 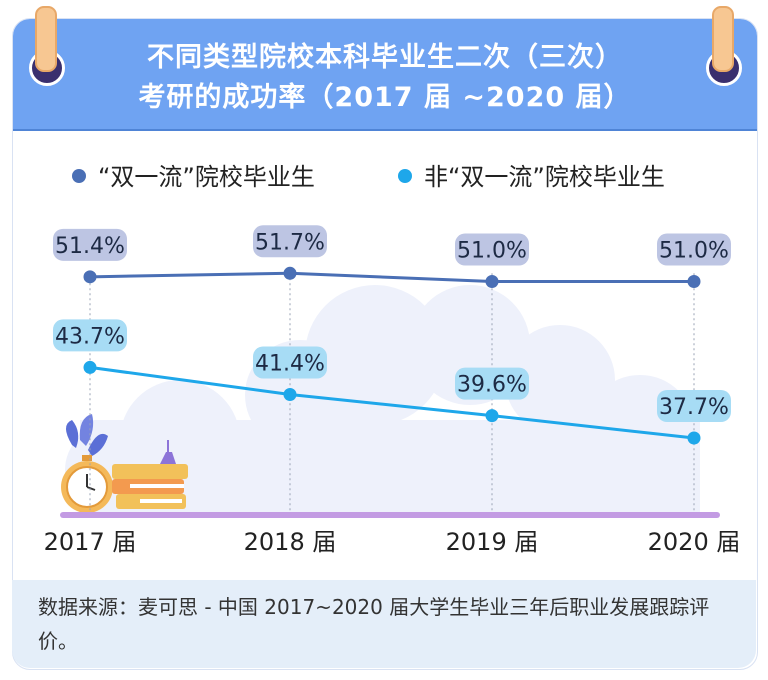 What do you see at coordinates (150, 474) in the screenshot?
I see `books-illustration` at bounding box center [150, 474].